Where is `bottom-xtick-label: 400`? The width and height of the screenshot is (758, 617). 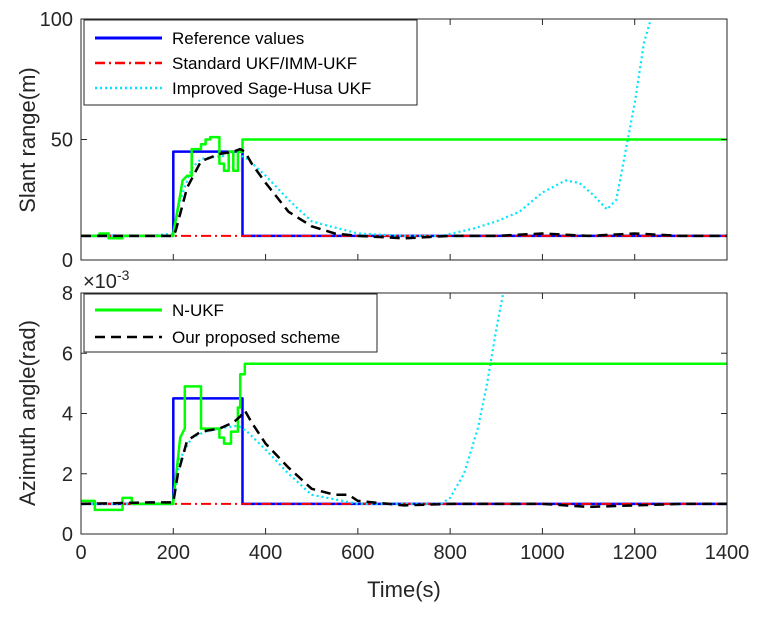
bottom-xtick-label: 400 is located at coordinates (265, 553).